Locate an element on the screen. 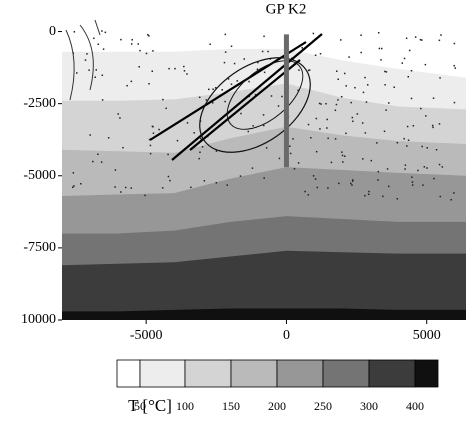 The height and width of the screenshot is (430, 474). fault-line is located at coordinates (247, 97).